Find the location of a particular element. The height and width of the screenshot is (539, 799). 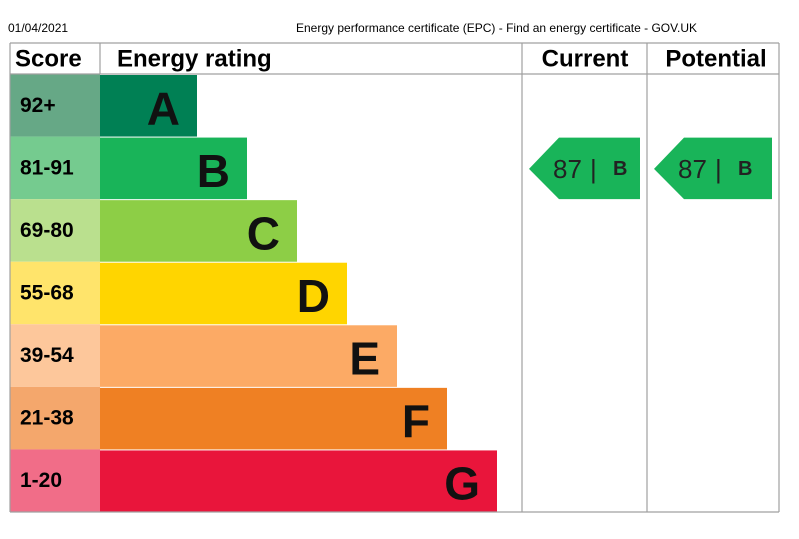

potential-score: 87 is located at coordinates (692, 169).